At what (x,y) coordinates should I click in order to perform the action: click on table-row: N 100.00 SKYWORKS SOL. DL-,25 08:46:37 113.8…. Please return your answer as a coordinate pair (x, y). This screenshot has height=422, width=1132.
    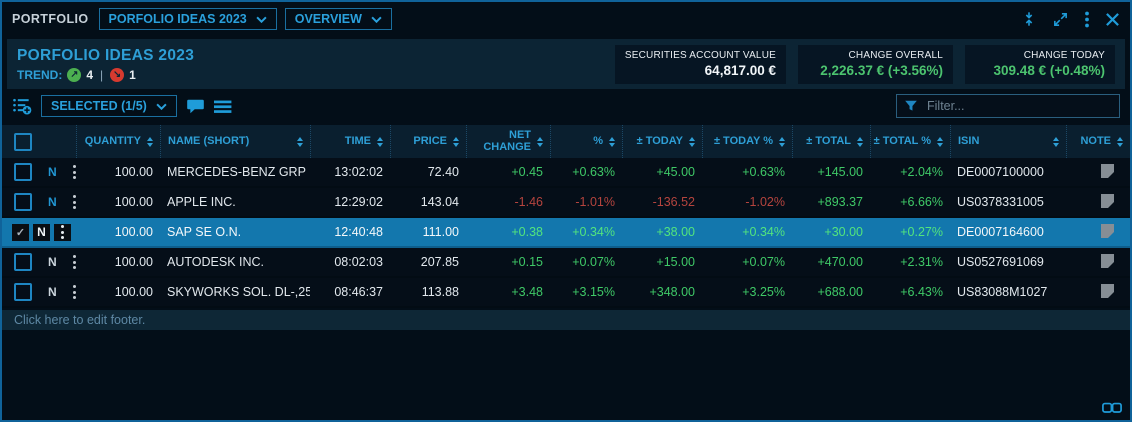
    Looking at the image, I should click on (566, 293).